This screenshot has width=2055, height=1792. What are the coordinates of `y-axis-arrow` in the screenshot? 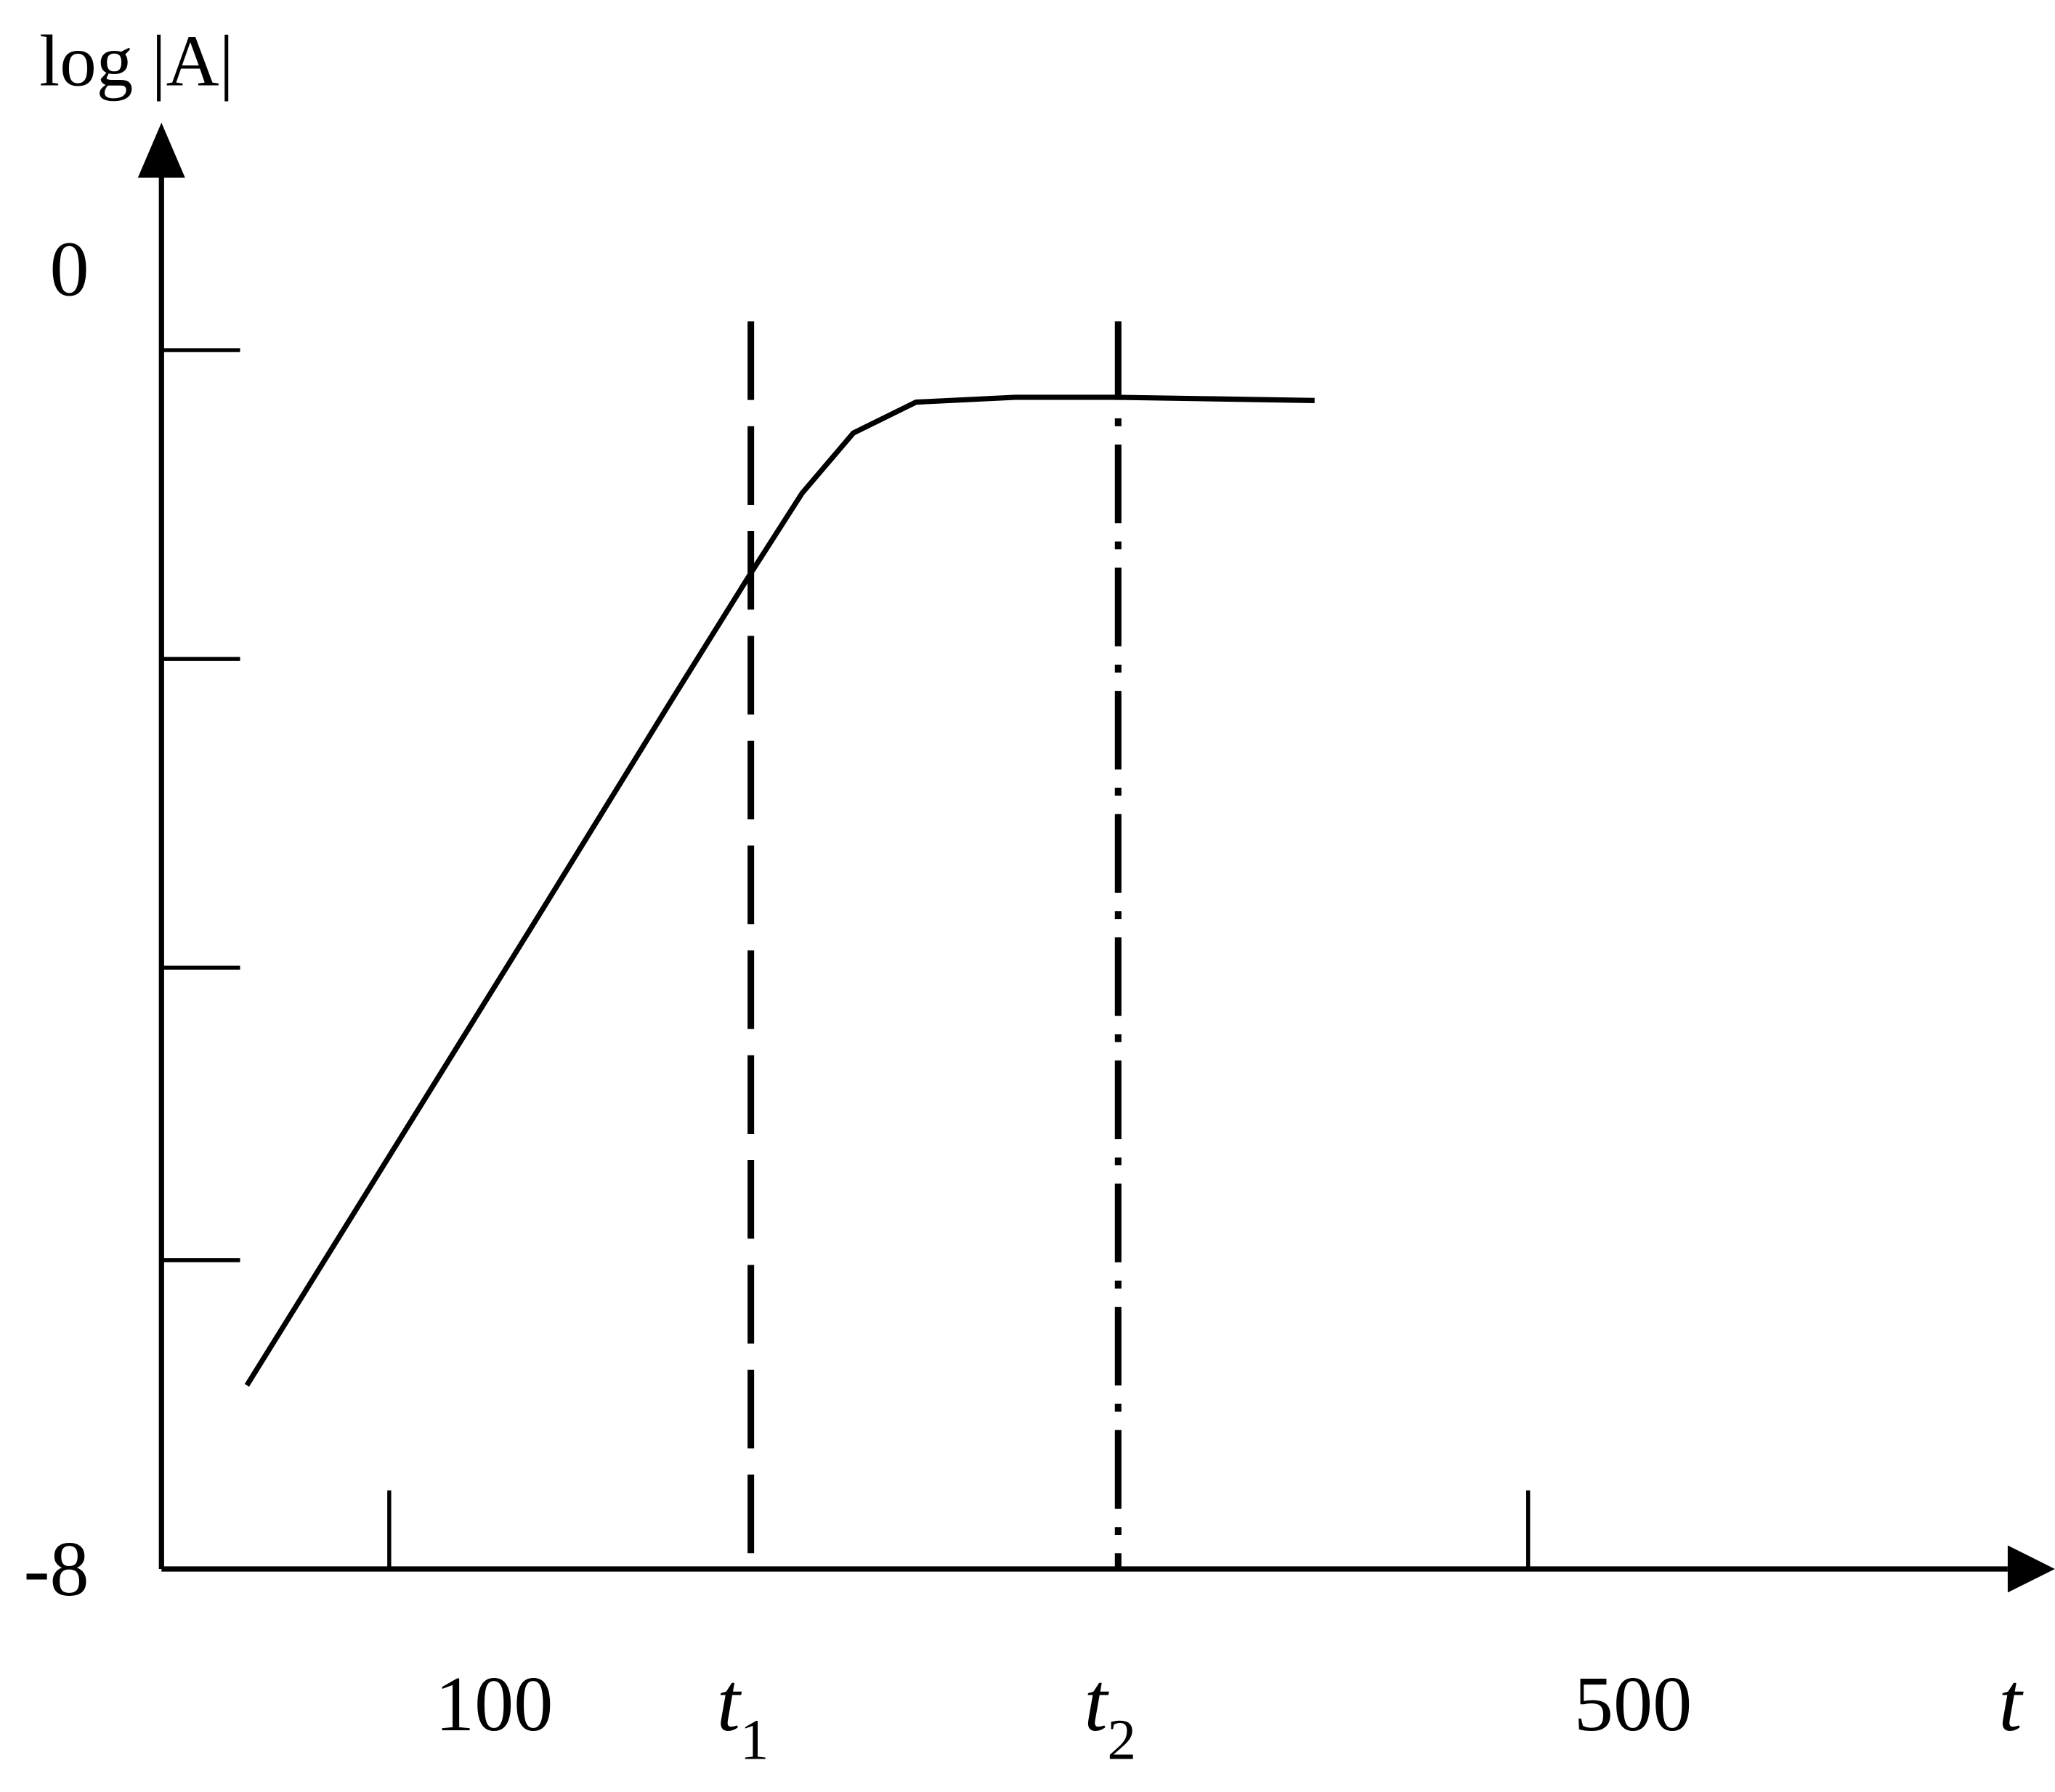 It's located at (161, 150).